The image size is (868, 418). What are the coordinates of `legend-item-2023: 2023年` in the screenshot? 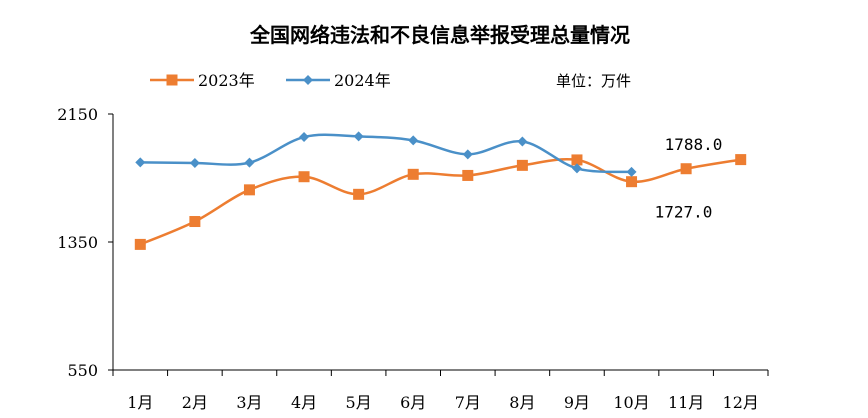 It's located at (202, 80).